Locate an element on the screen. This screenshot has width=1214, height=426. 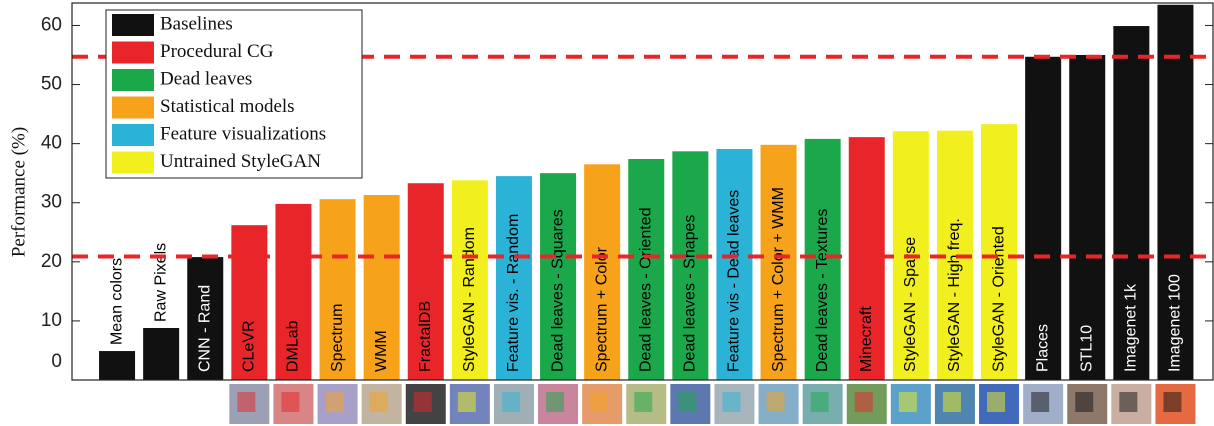
bar-label: DMLab is located at coordinates (293, 346).